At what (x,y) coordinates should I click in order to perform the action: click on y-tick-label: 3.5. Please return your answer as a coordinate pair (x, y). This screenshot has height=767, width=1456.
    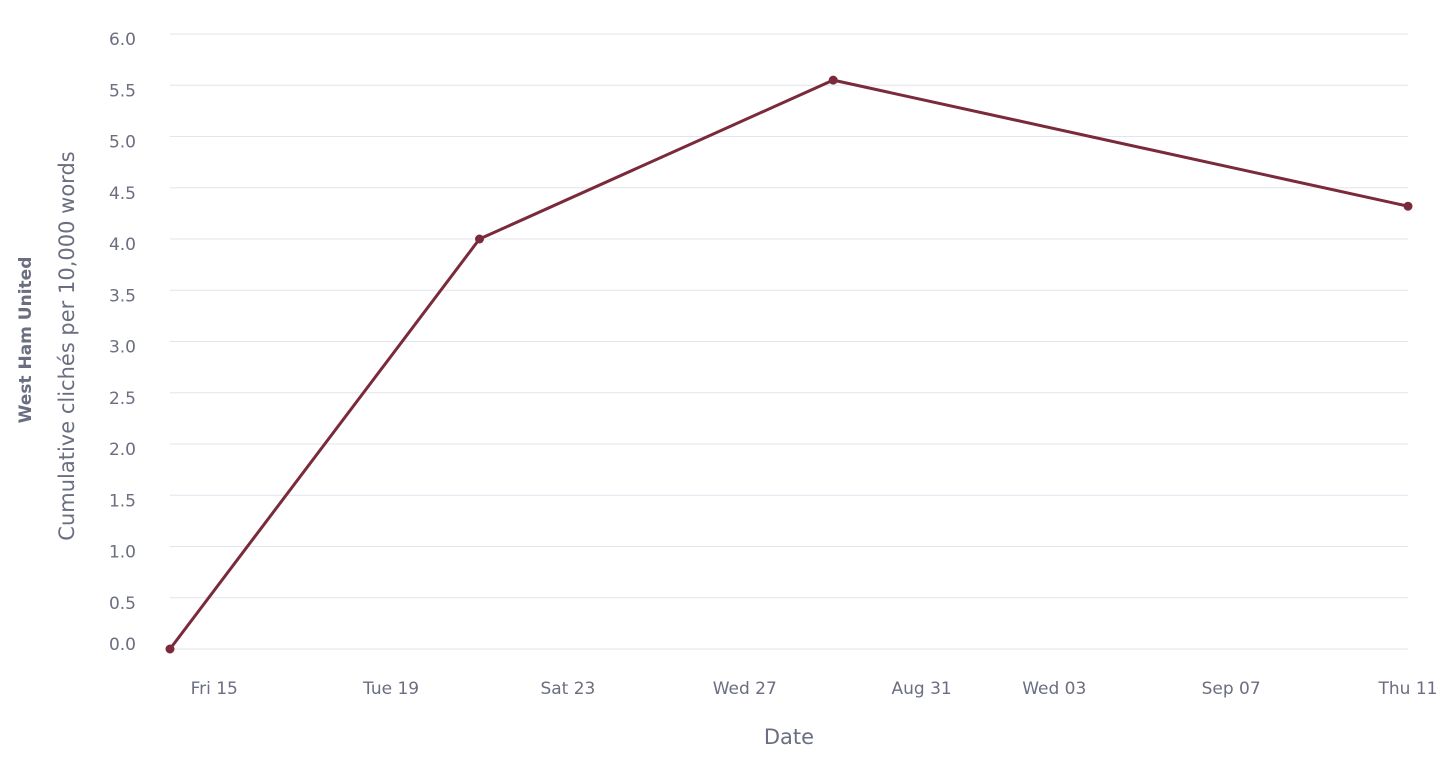
    Looking at the image, I should click on (122, 296).